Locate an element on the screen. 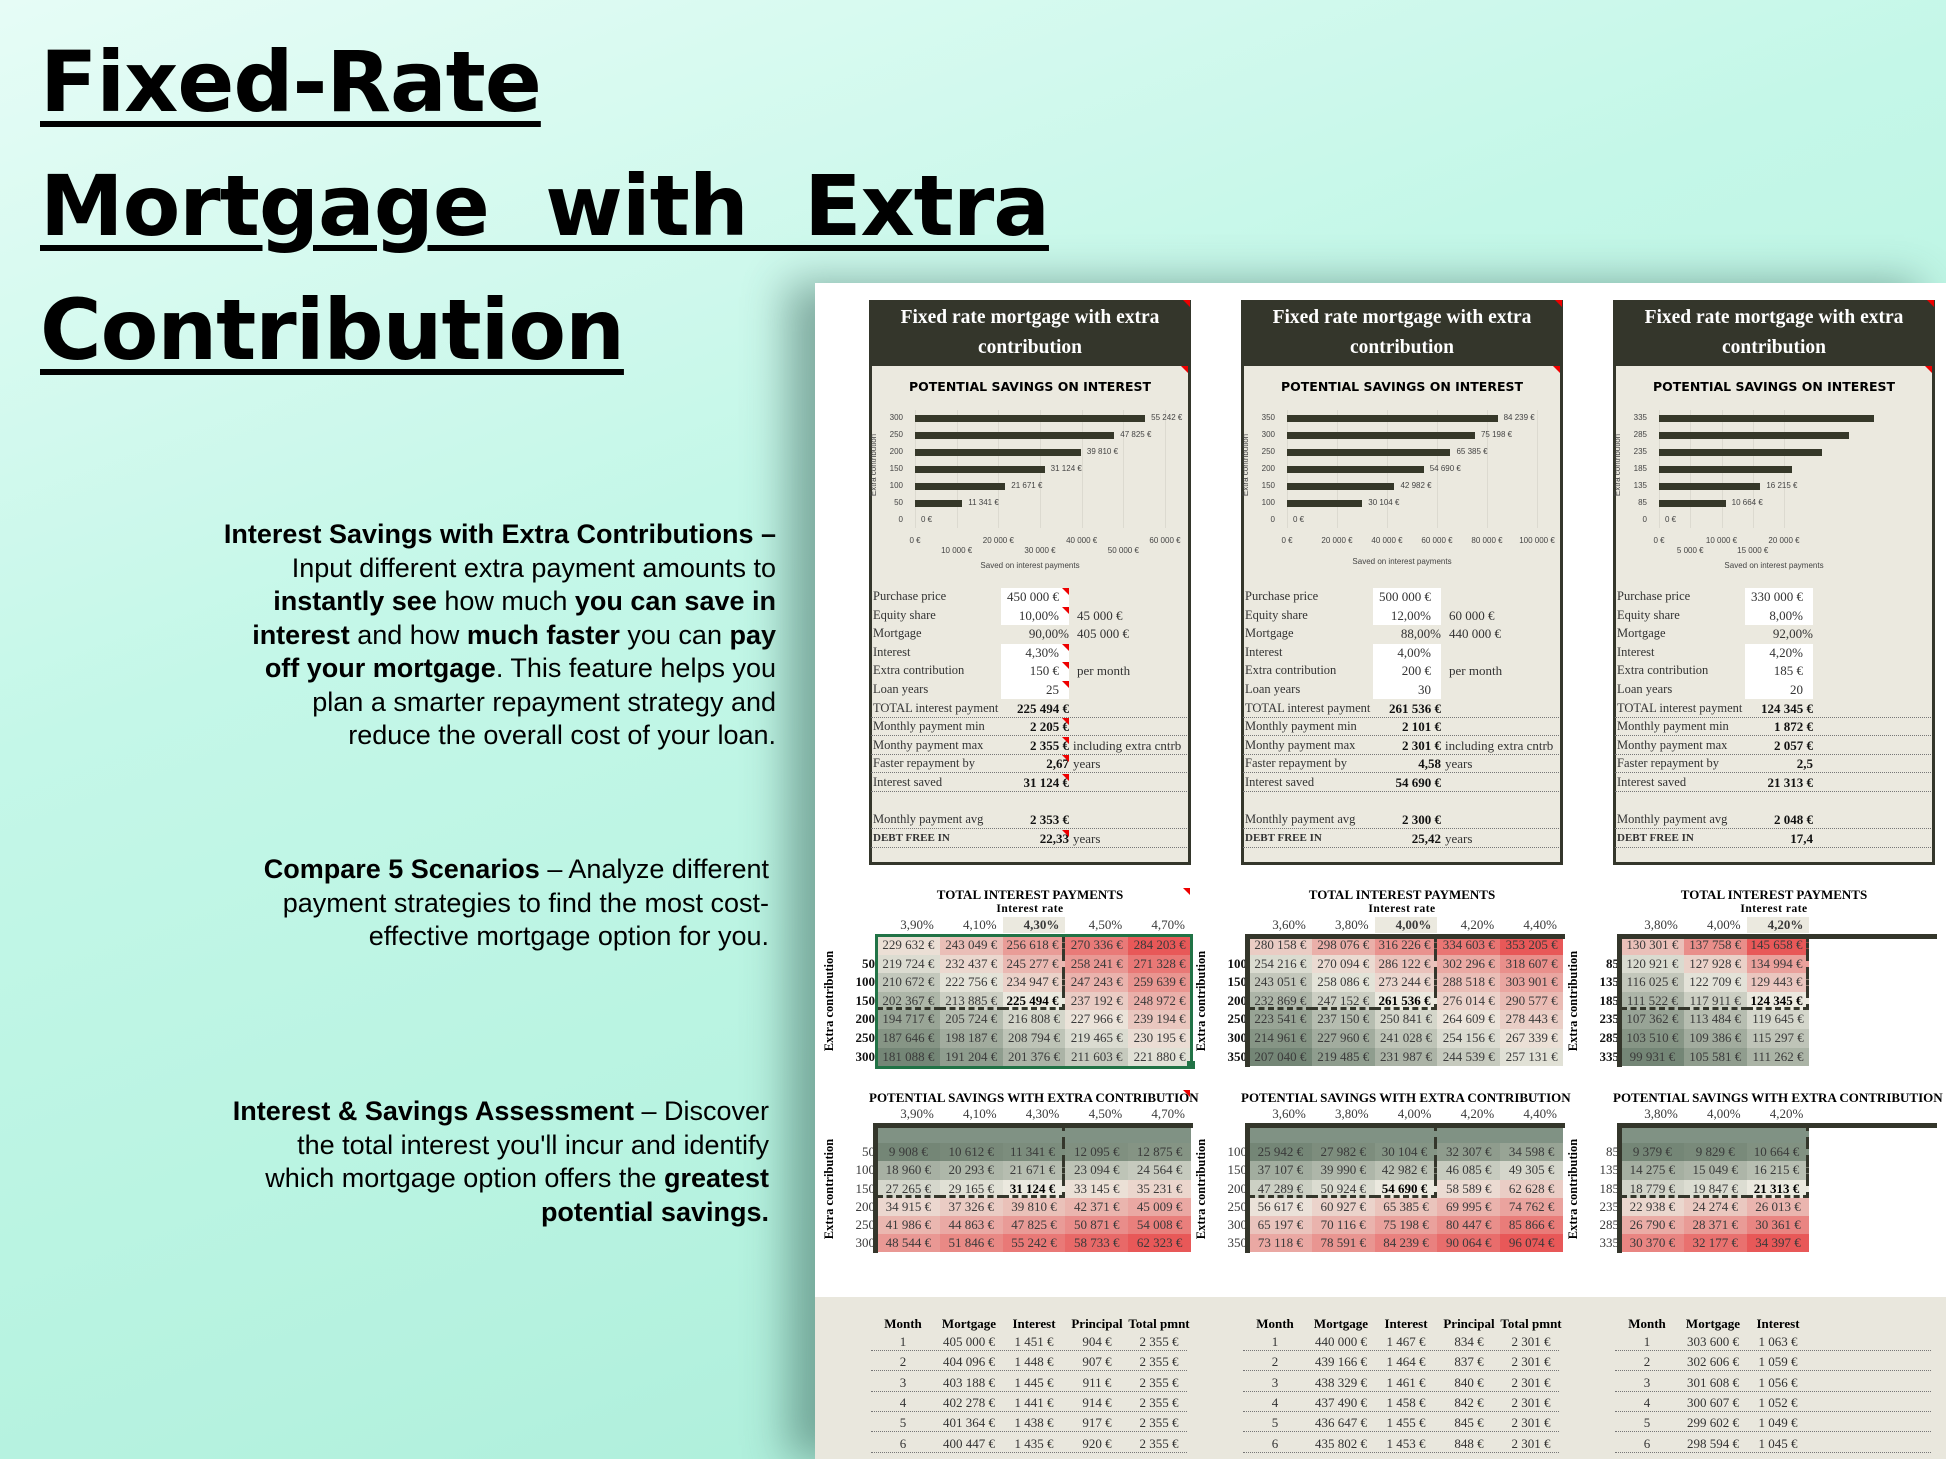  input-value: 150 € is located at coordinates (1044, 671).